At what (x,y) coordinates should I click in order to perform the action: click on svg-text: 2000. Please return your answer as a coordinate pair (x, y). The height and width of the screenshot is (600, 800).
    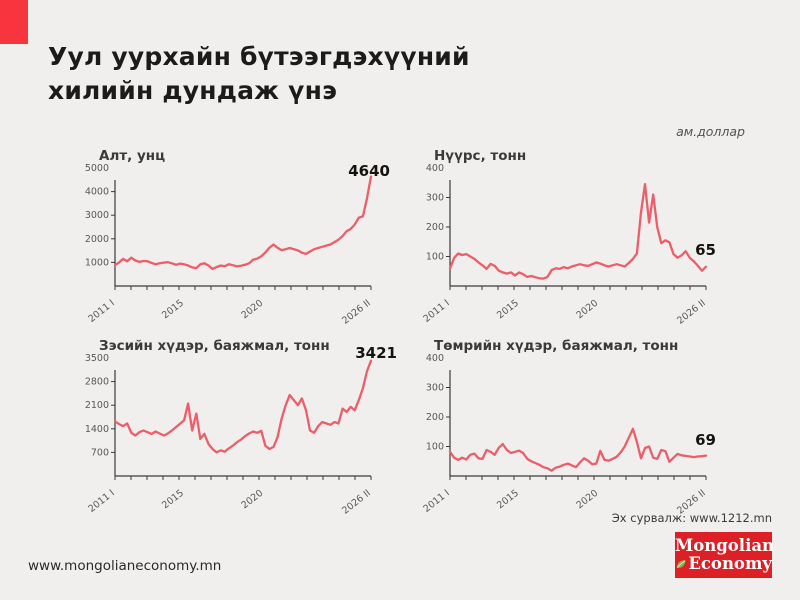
    Looking at the image, I should click on (97, 239).